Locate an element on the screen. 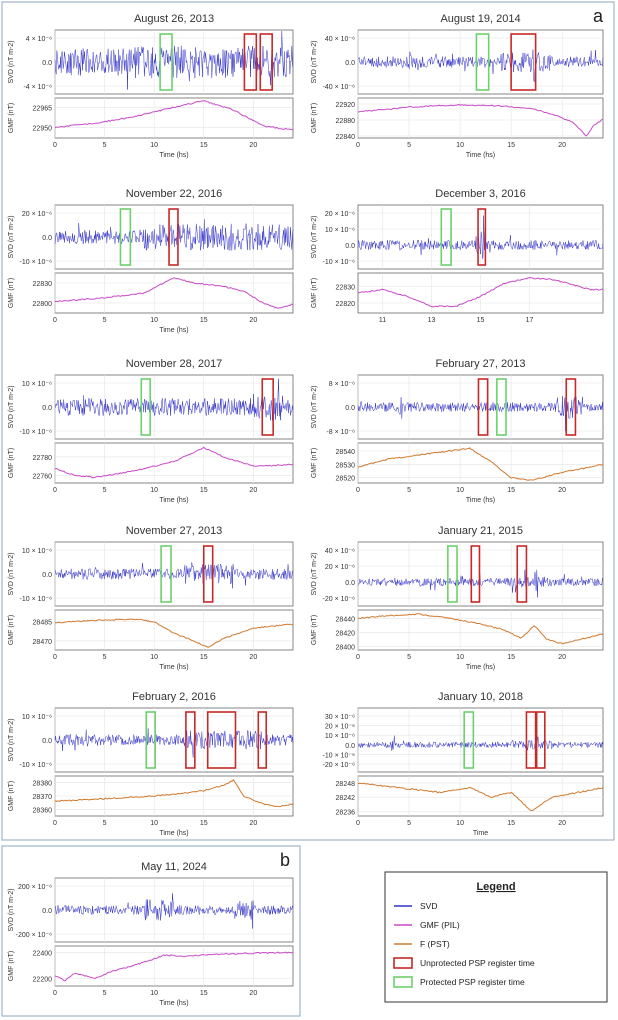 The width and height of the screenshot is (618, 1020). gmf-ytick-label: 22965 is located at coordinates (43, 108).